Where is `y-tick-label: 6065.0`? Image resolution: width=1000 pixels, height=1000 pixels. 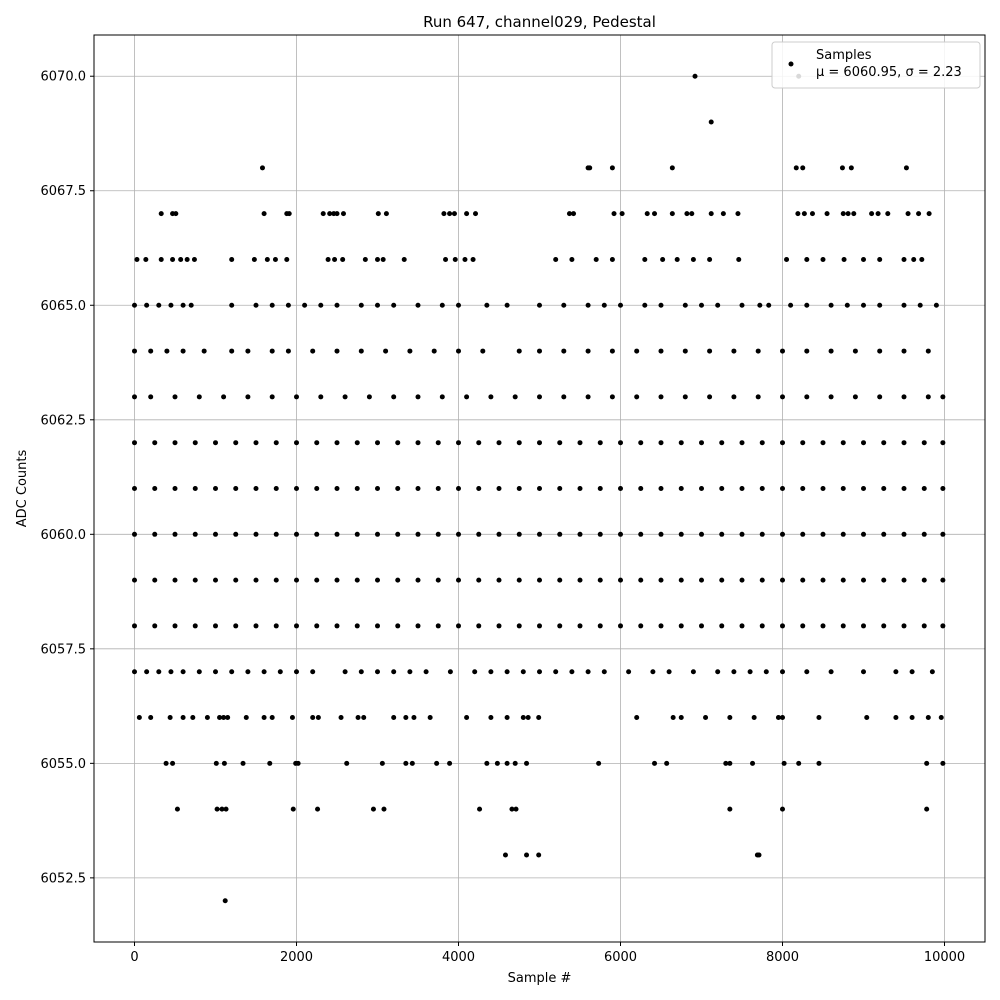
y-tick-label: 6065.0 is located at coordinates (64, 306).